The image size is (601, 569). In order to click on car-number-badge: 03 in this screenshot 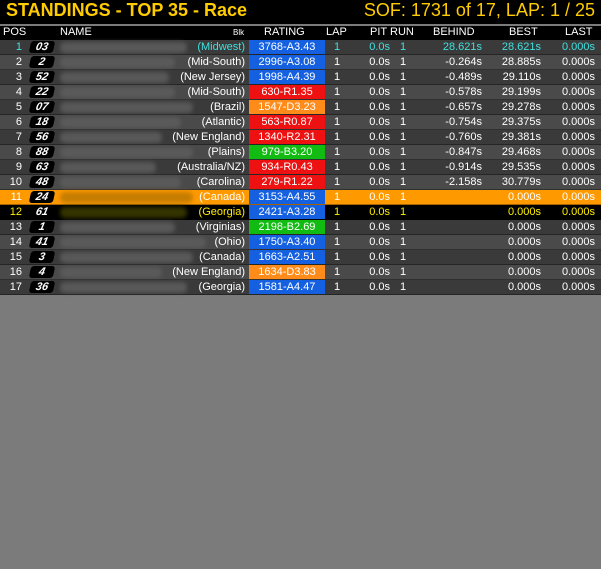, I will do `click(42, 47)`.